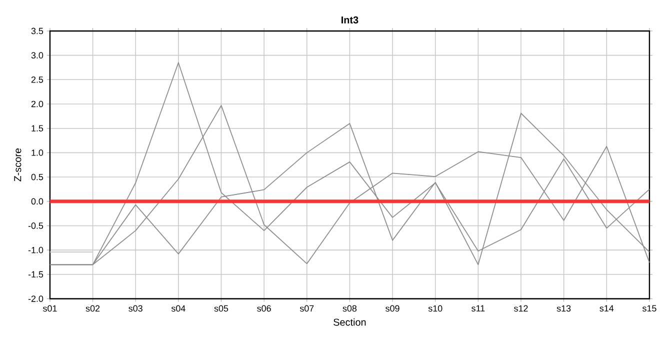 The width and height of the screenshot is (660, 360). Describe the element at coordinates (264, 308) in the screenshot. I see `x-tick-label: s06` at that location.